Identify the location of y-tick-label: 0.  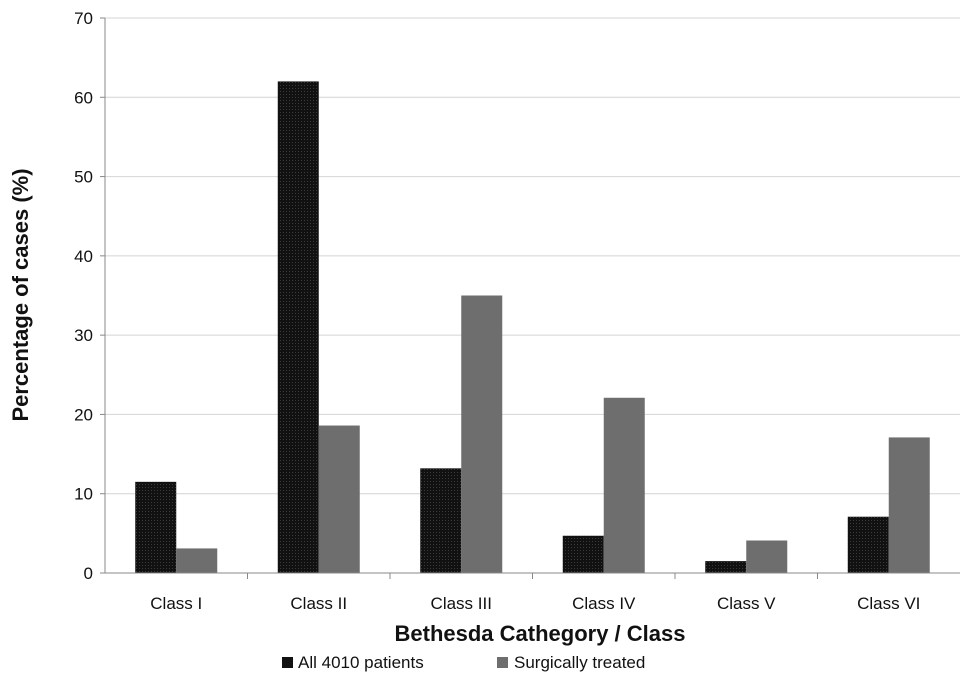
(88, 573).